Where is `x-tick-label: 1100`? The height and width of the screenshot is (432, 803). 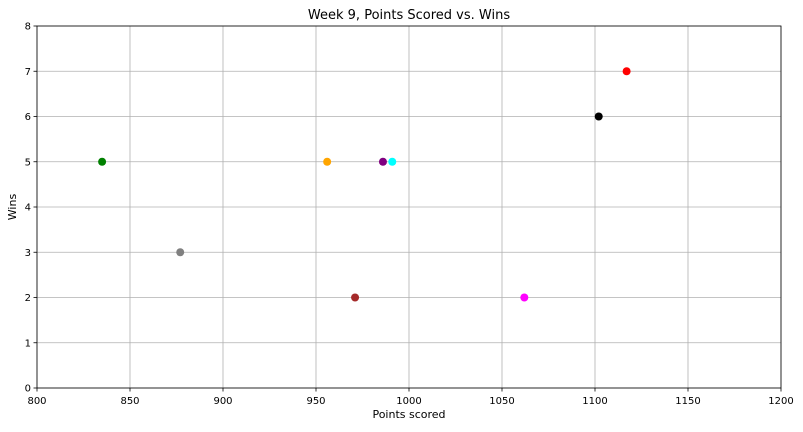 x-tick-label: 1100 is located at coordinates (594, 401).